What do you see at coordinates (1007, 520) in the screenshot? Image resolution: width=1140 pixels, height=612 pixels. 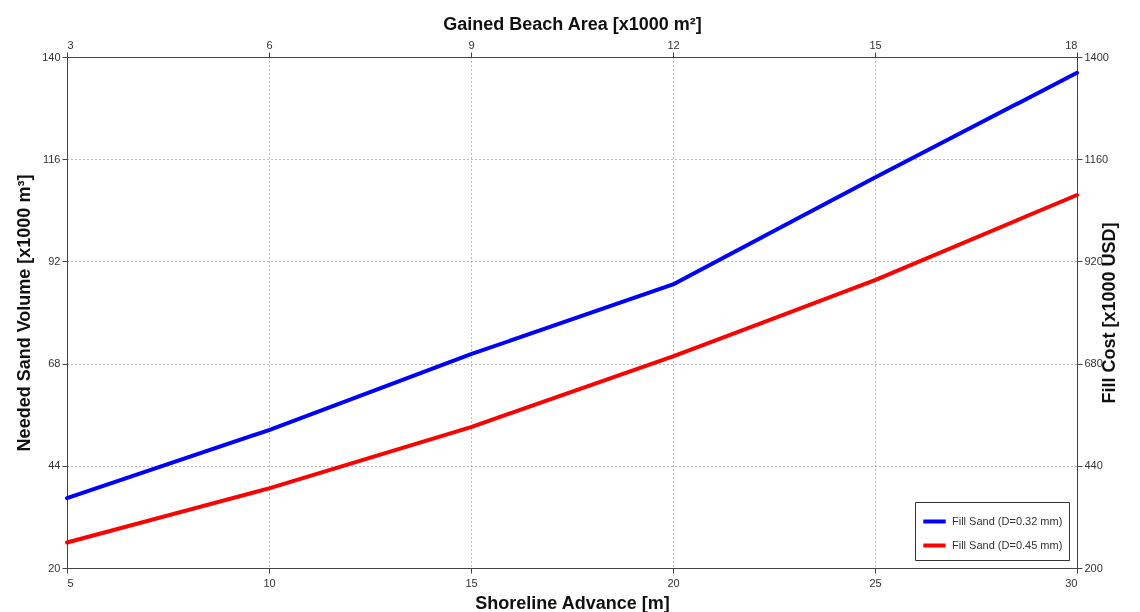 I see `legend-label: Fill Sand (D=0.32 mm)` at bounding box center [1007, 520].